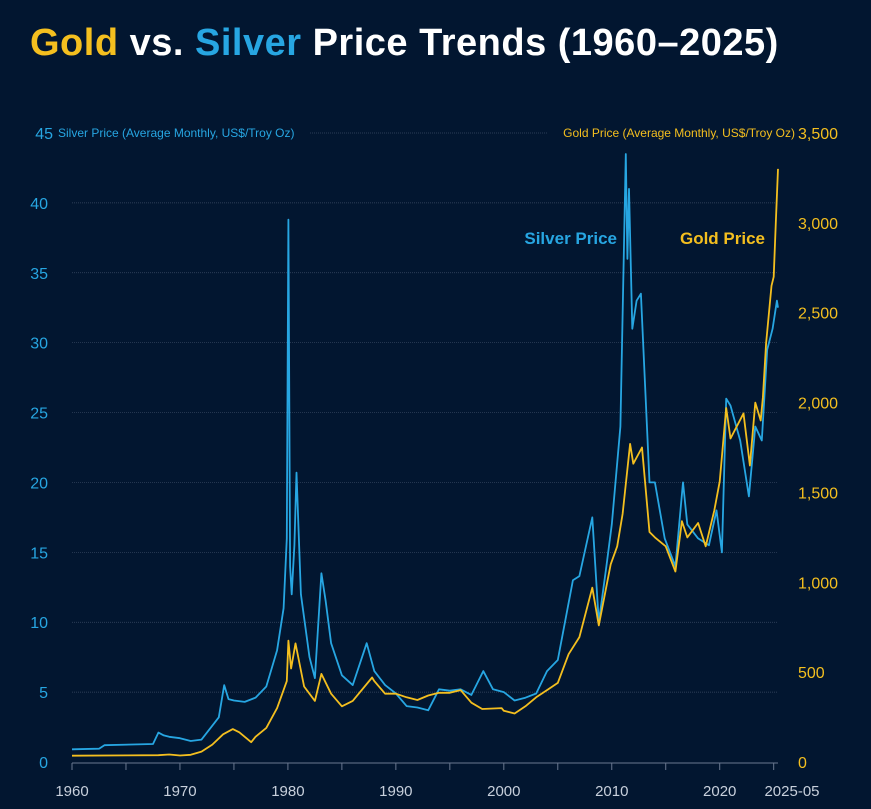  Describe the element at coordinates (39, 204) in the screenshot. I see `y-left-tick-label: 40` at that location.